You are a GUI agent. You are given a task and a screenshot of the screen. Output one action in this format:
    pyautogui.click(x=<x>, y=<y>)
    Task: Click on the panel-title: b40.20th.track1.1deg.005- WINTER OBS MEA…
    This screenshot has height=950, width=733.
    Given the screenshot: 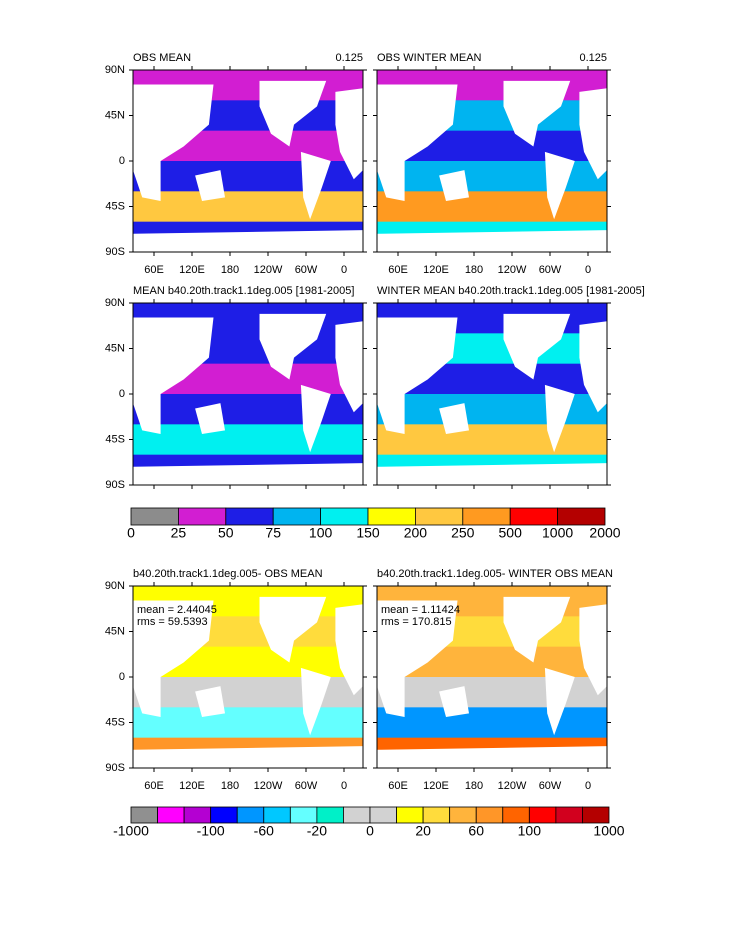 What is the action you would take?
    pyautogui.click(x=495, y=574)
    